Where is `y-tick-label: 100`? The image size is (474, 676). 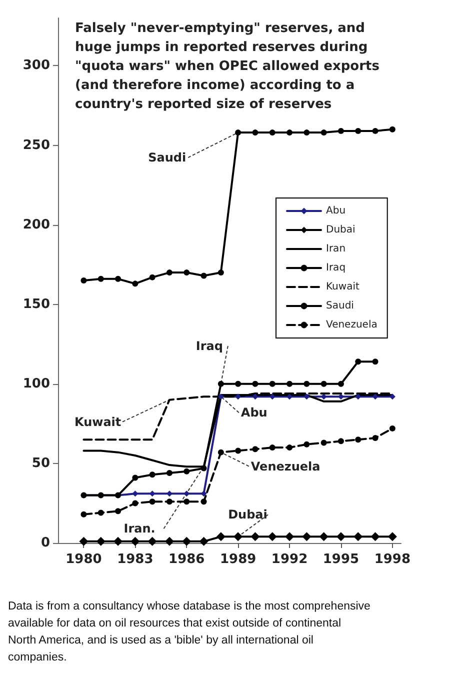 y-tick-label: 100 is located at coordinates (36, 384).